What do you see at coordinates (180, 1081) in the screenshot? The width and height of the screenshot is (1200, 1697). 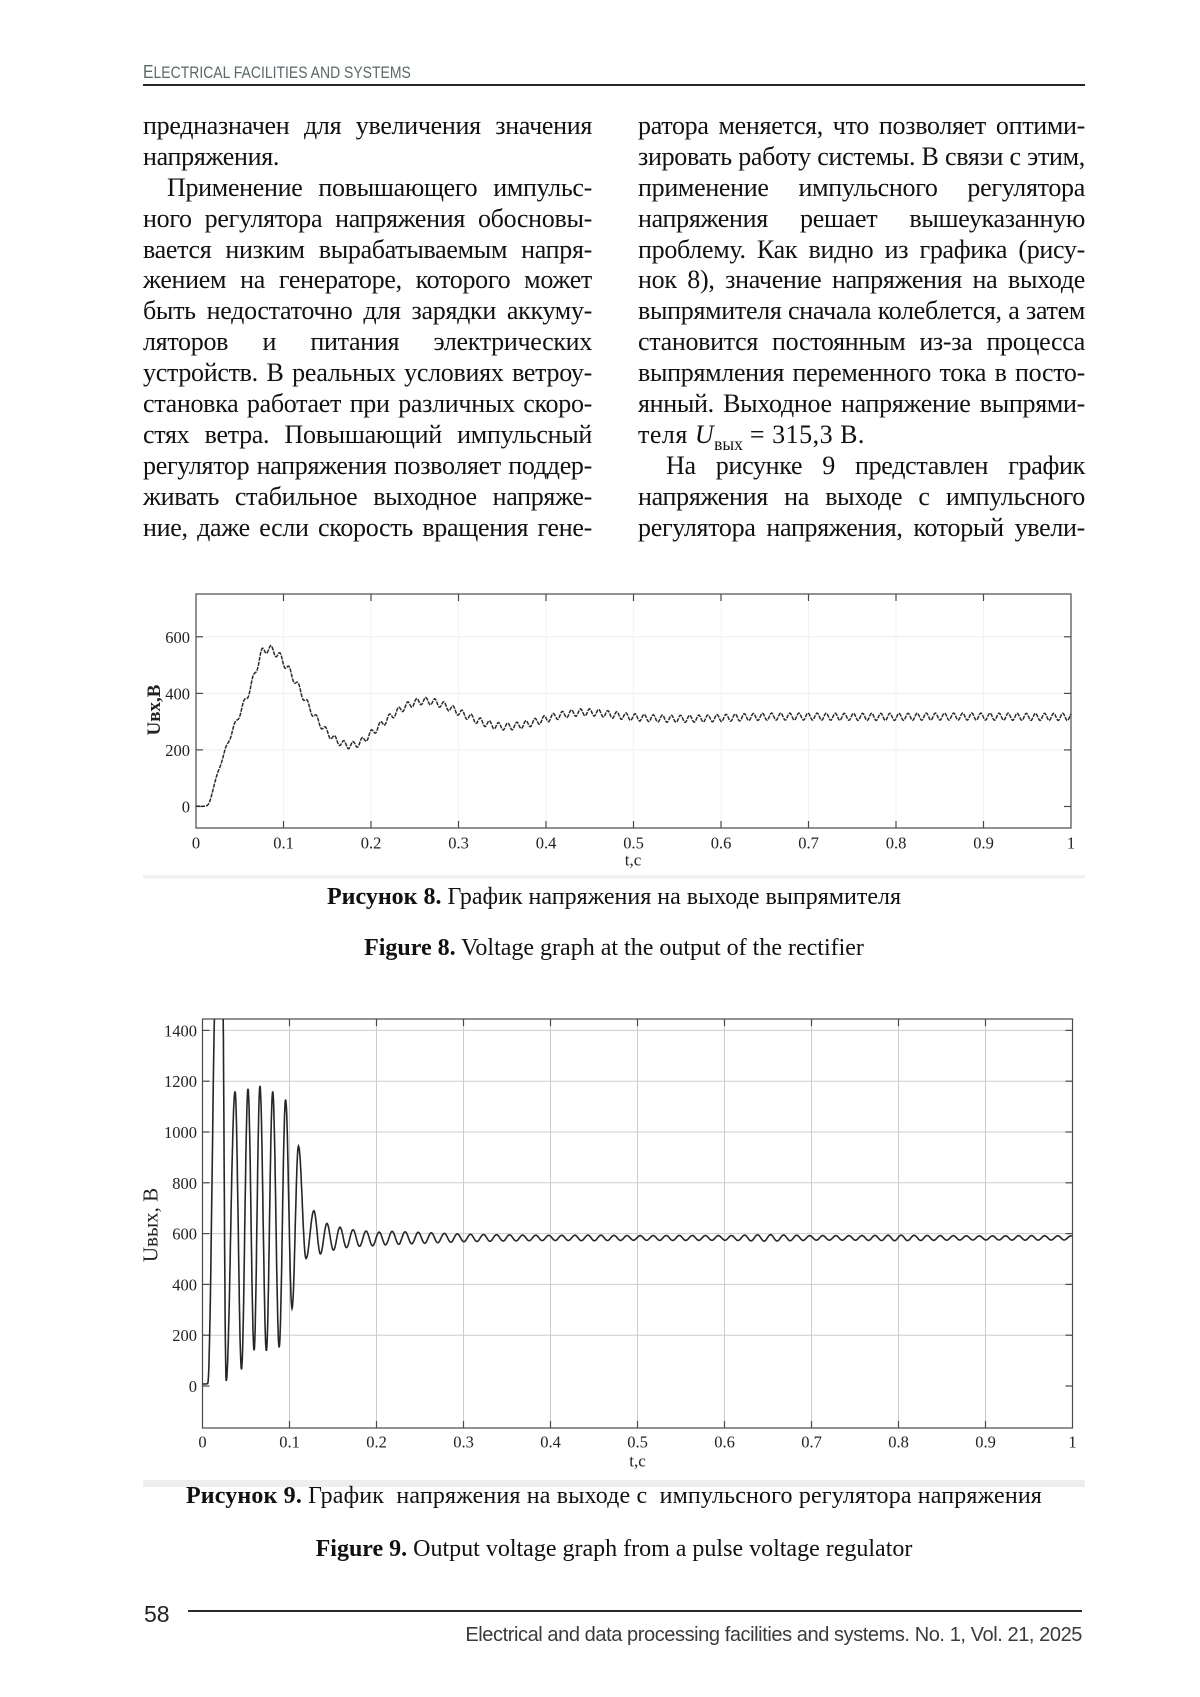 I see `svg-text: 1200` at bounding box center [180, 1081].